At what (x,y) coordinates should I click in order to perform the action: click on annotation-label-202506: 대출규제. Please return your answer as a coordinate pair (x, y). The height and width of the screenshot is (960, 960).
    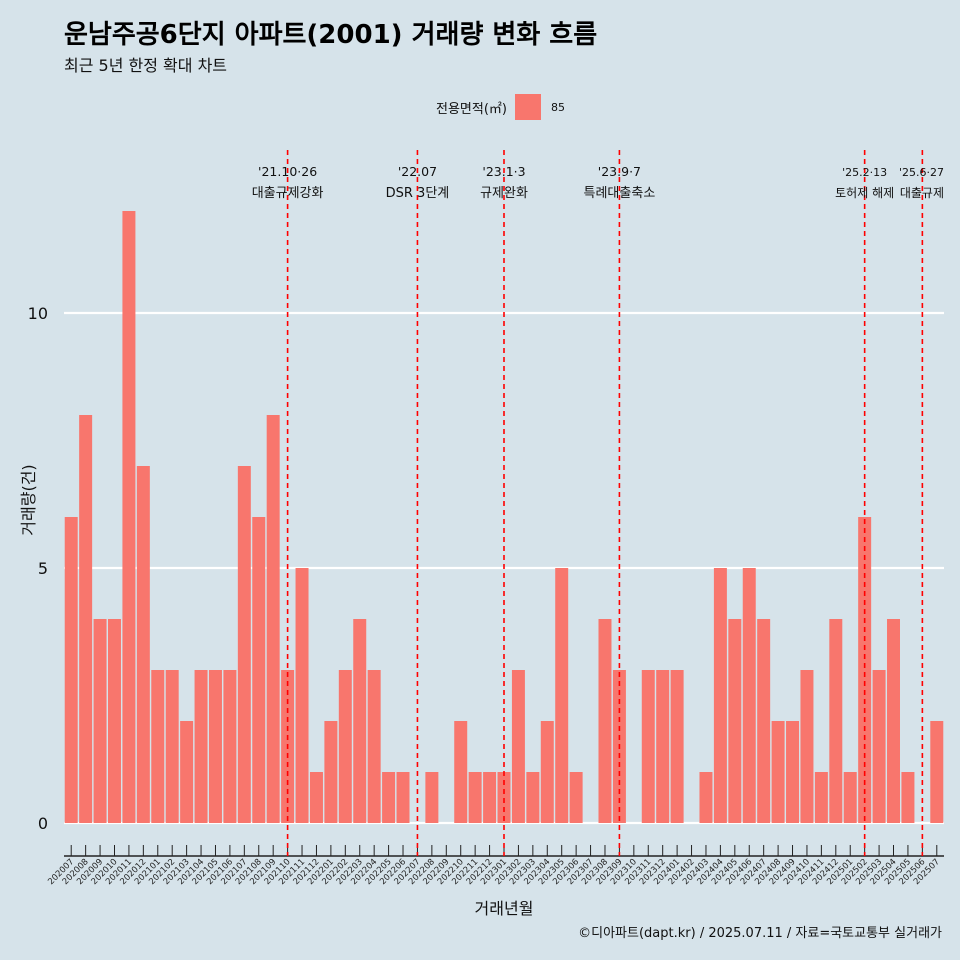
    Looking at the image, I should click on (922, 193).